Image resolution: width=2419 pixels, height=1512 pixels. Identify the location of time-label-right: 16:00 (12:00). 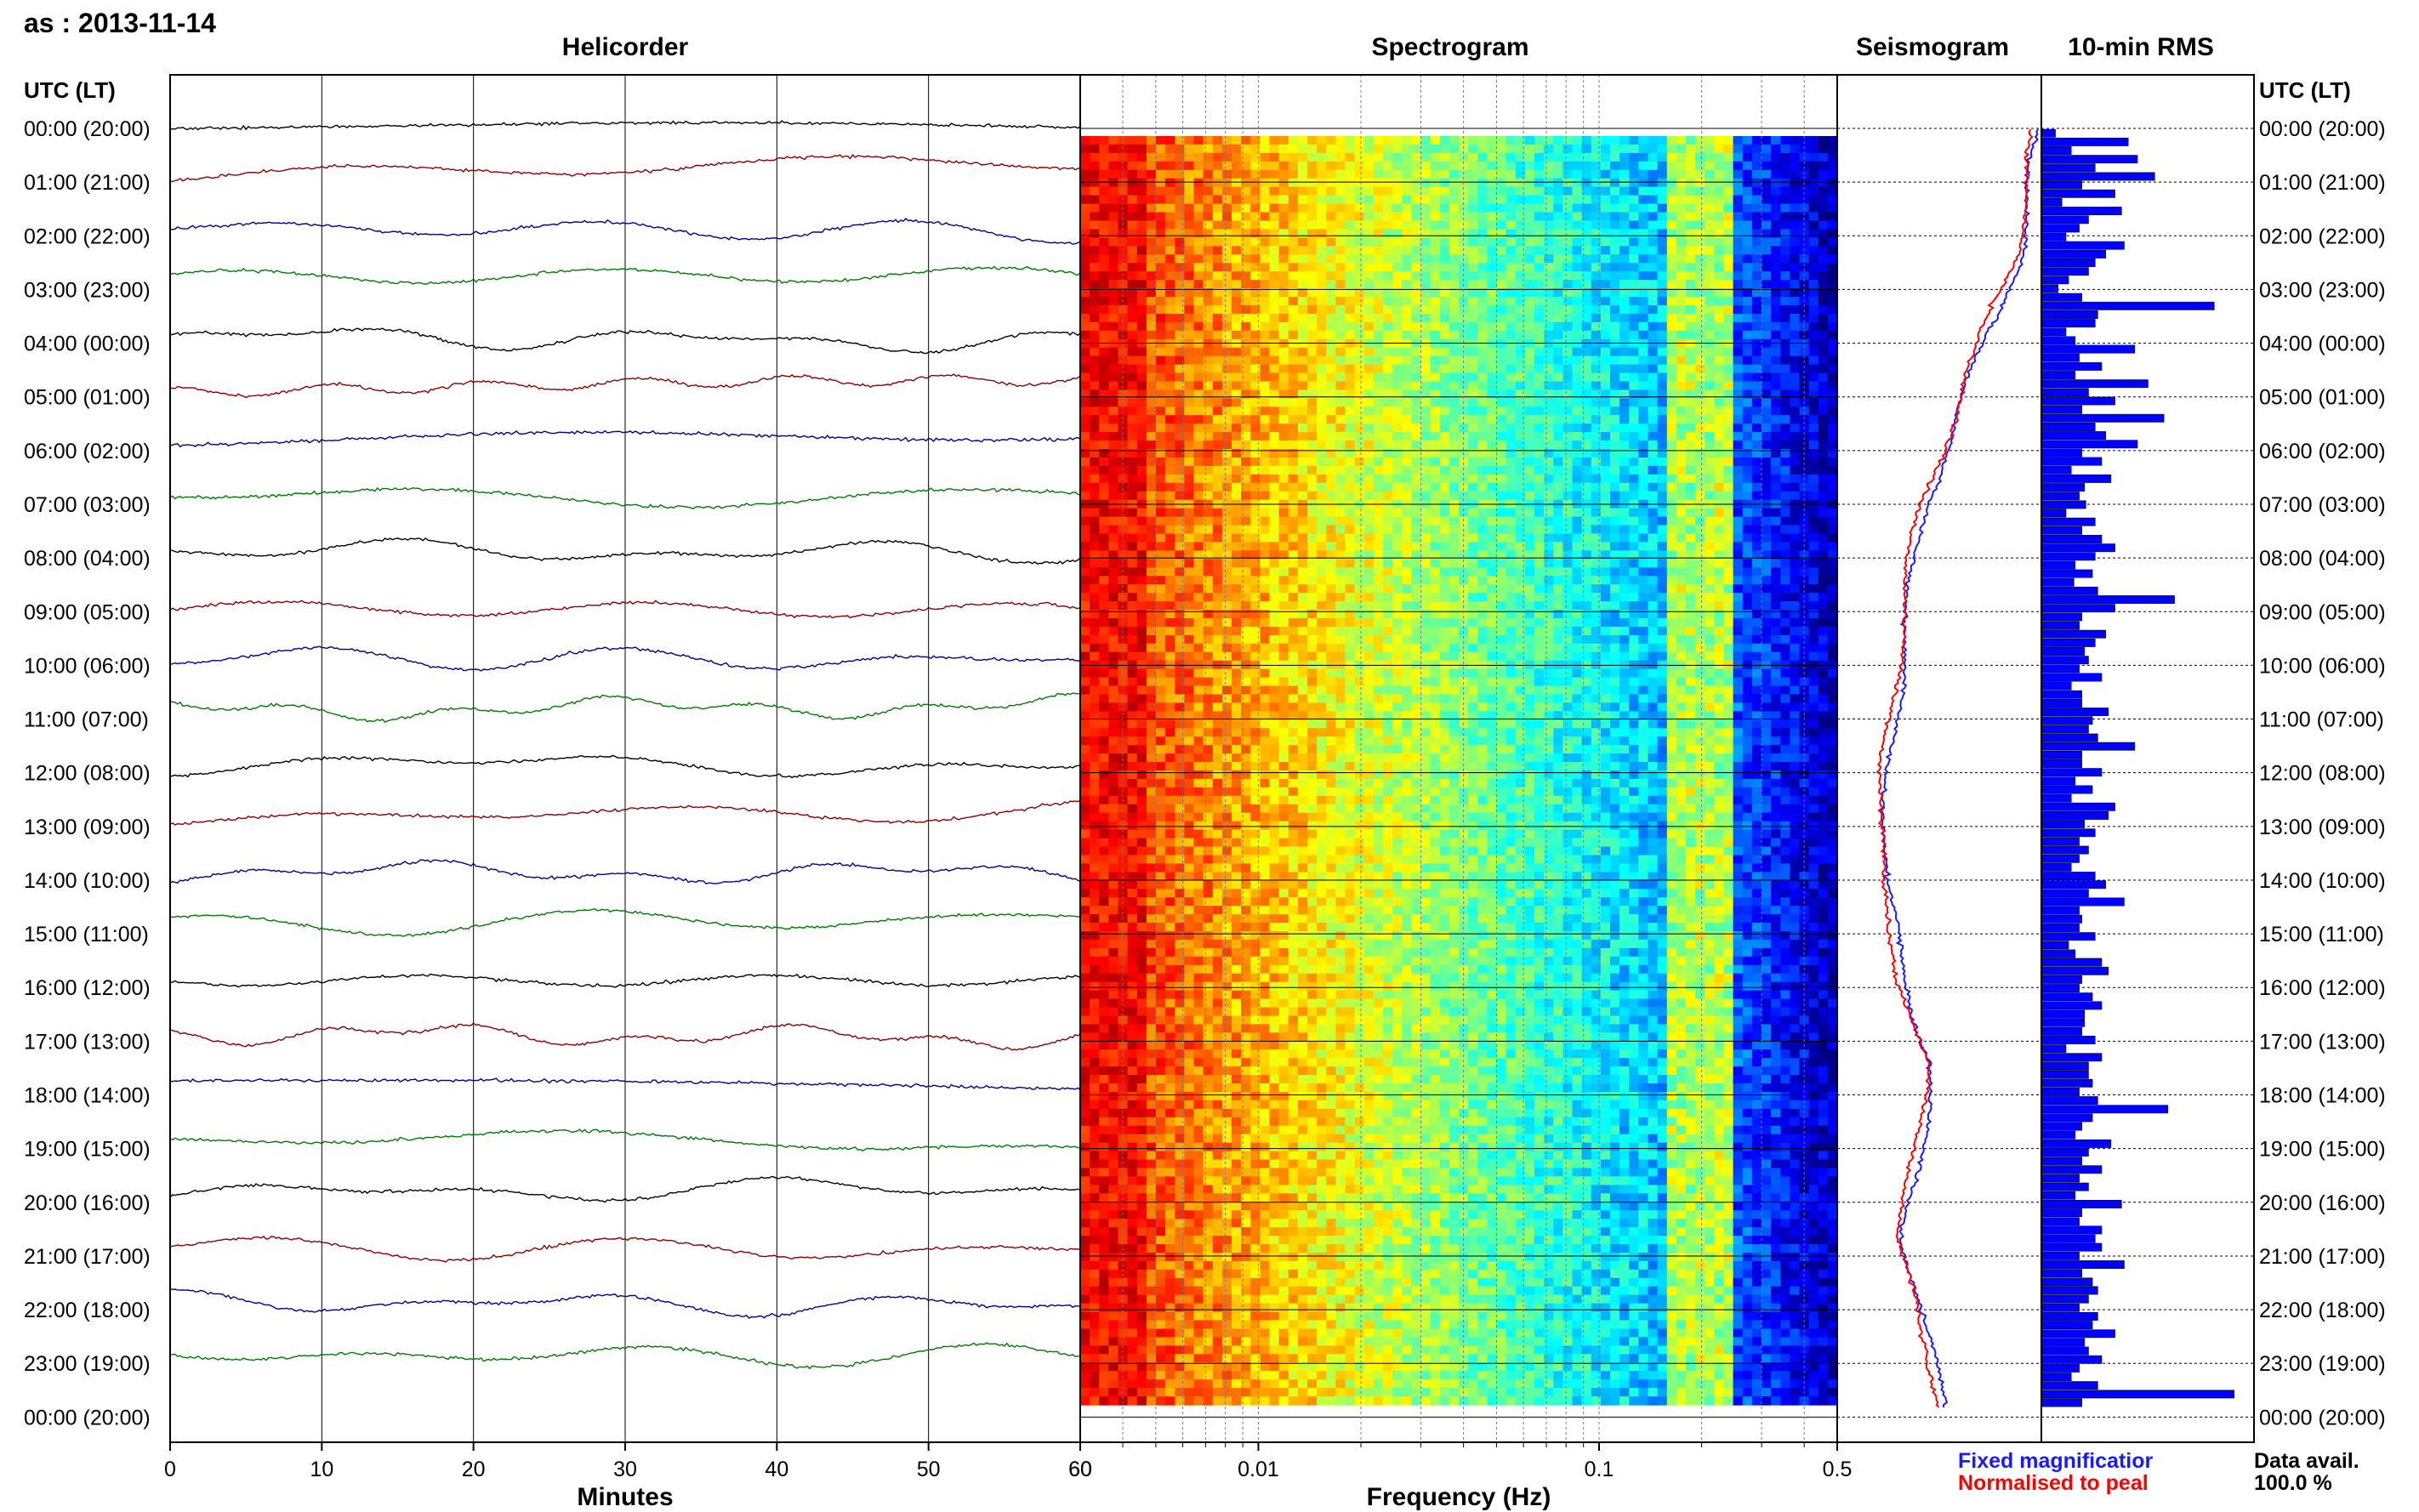
(2322, 988).